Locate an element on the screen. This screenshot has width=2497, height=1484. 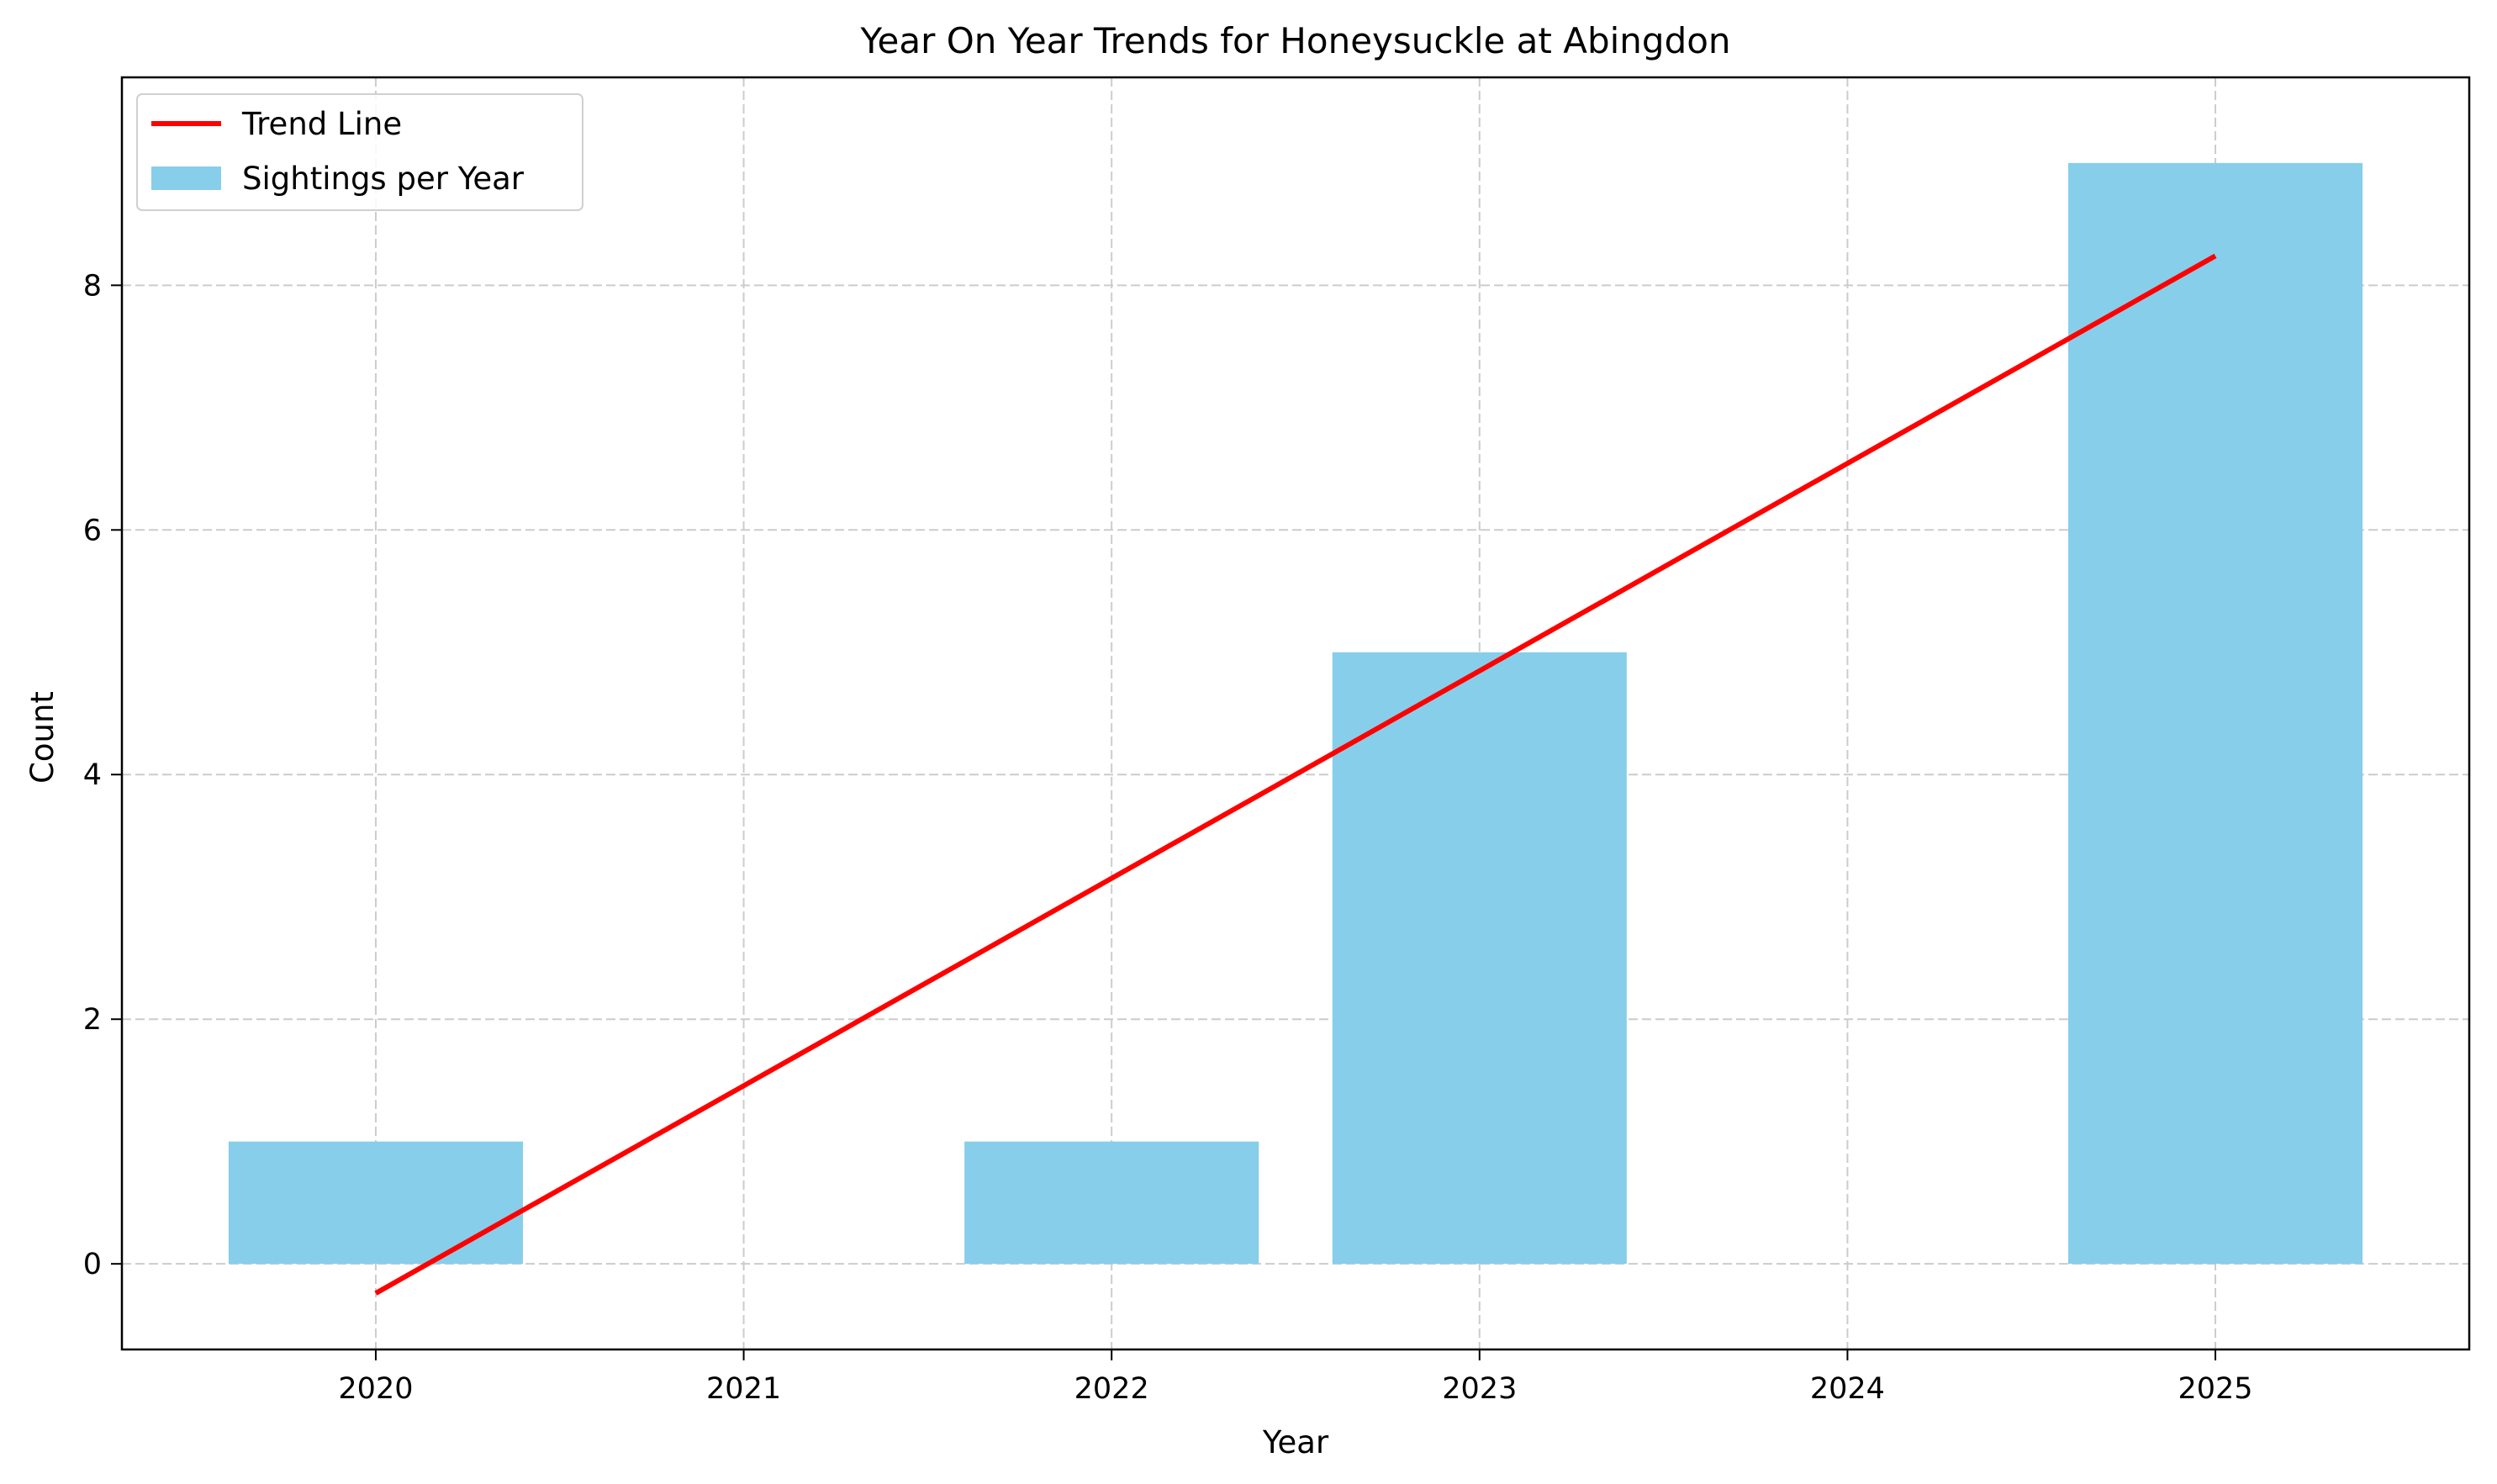
y-tick-label: 0 is located at coordinates (92, 1264).